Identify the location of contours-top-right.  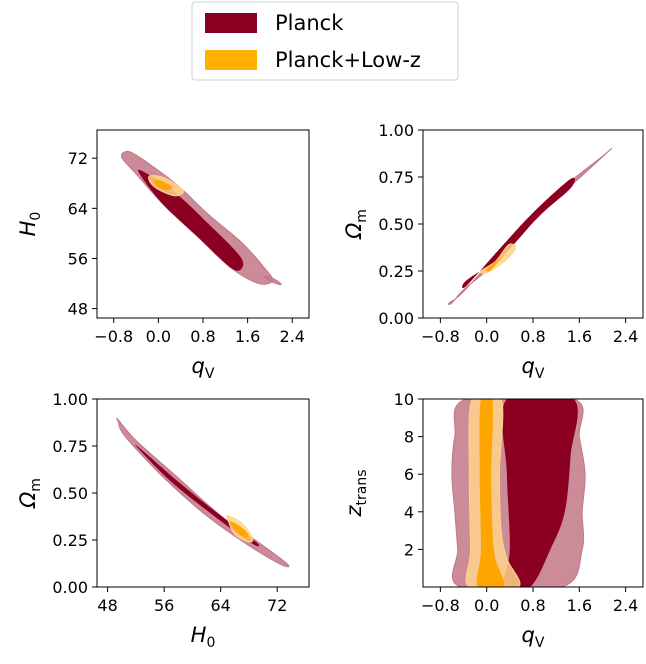
(530, 226).